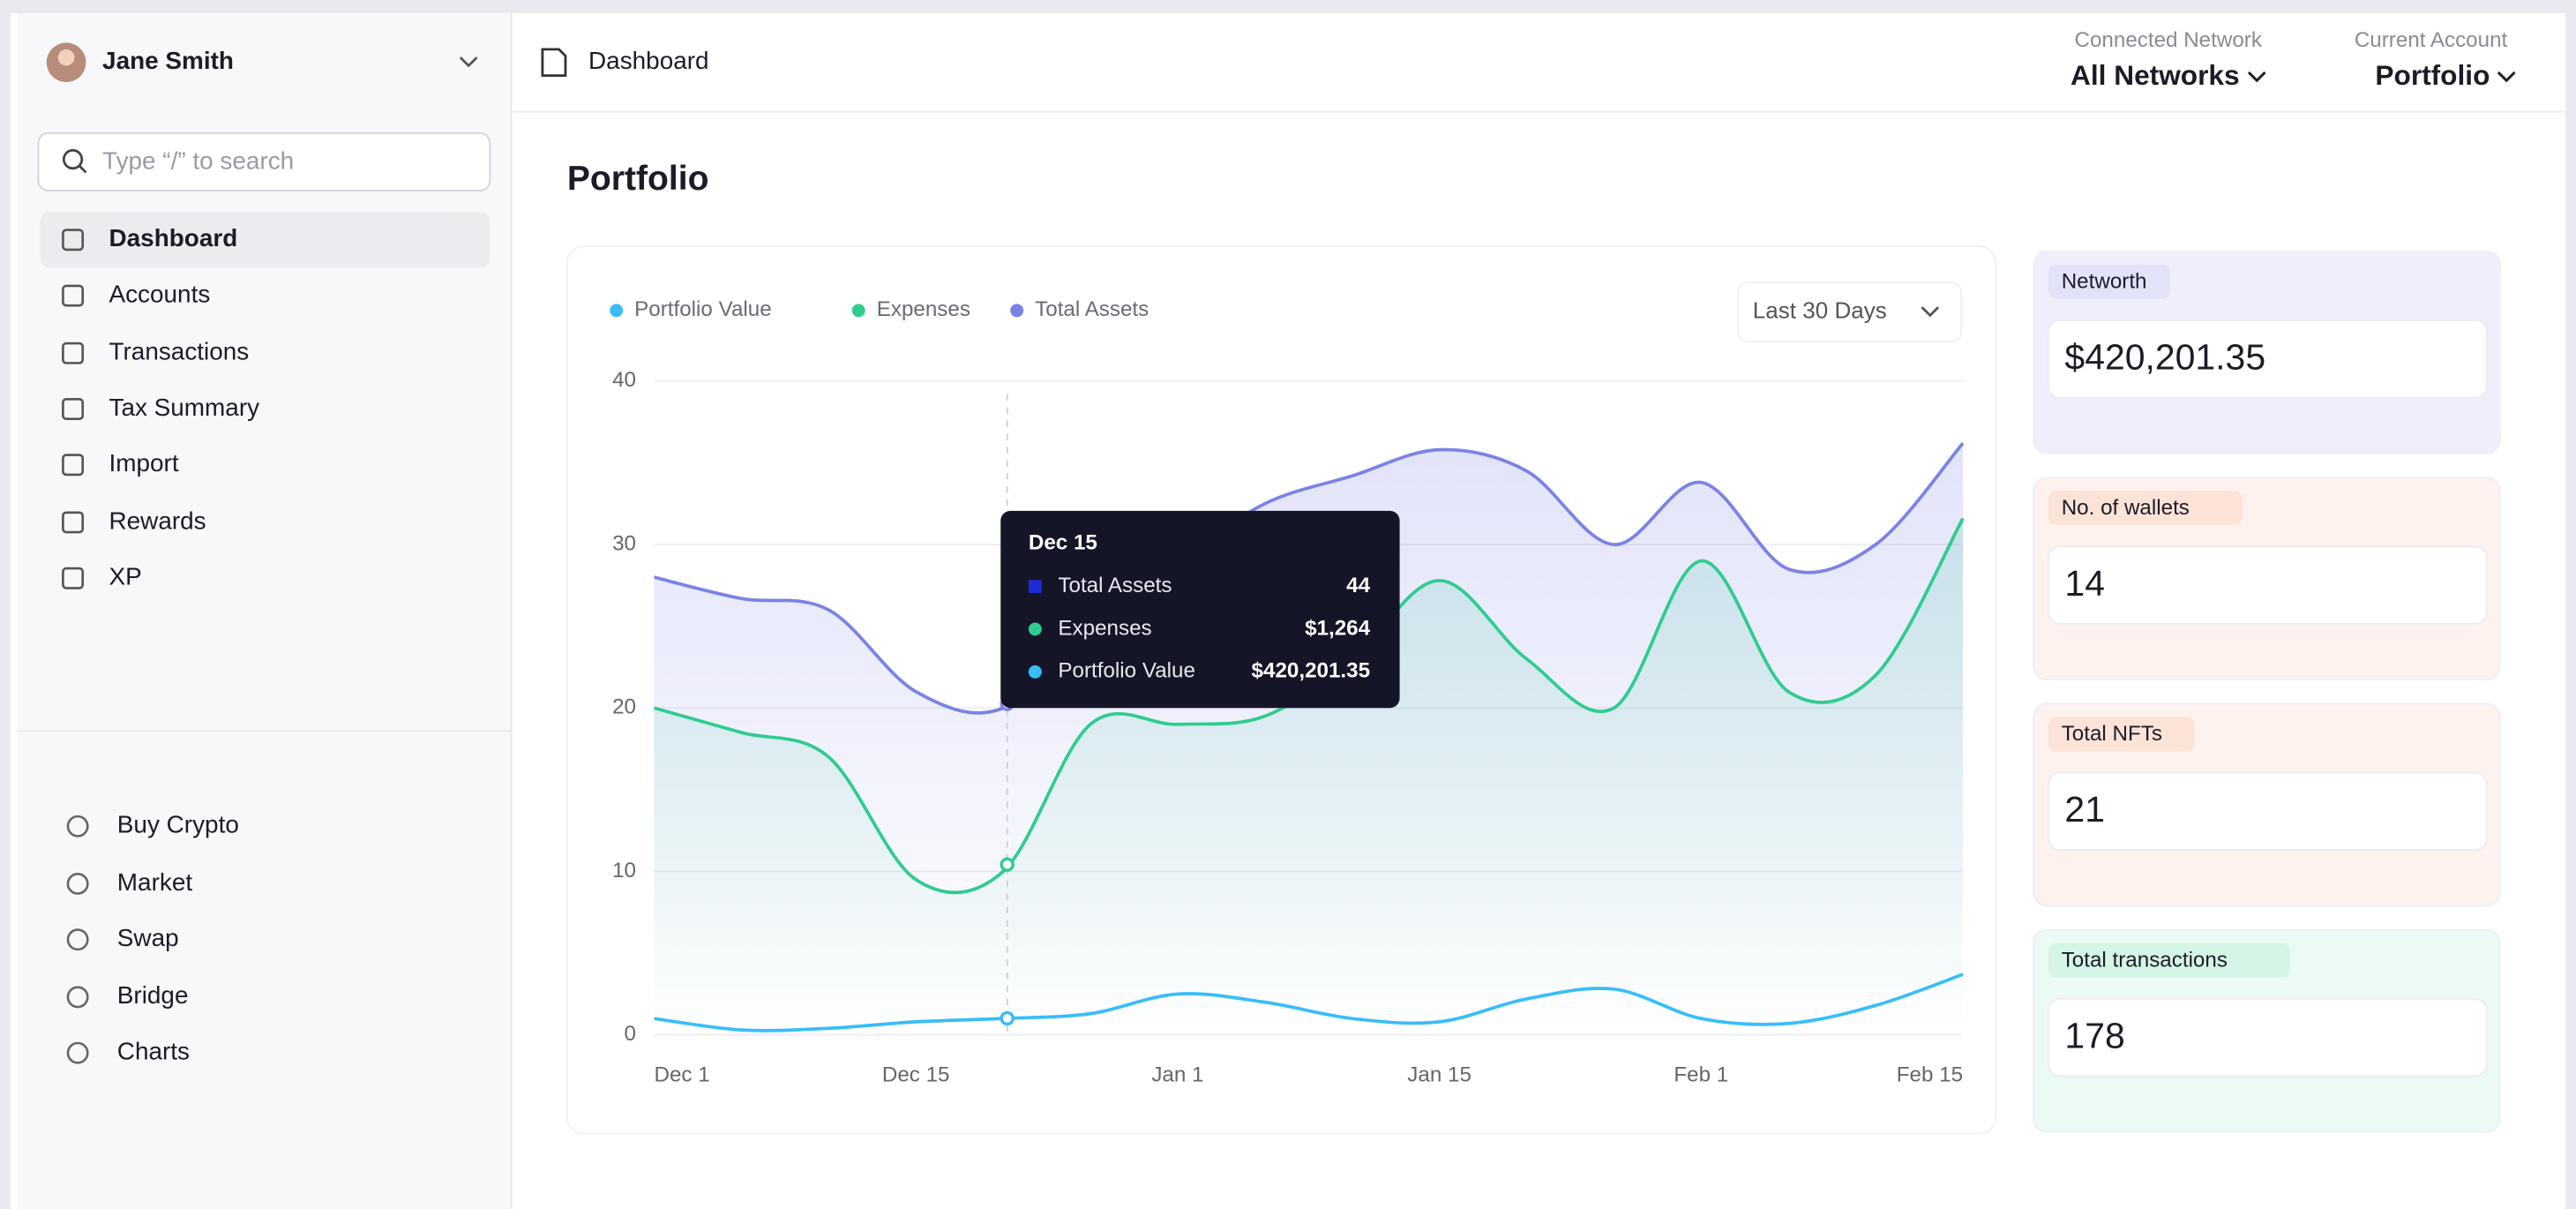  Describe the element at coordinates (2085, 583) in the screenshot. I see `stat-value: 14` at that location.